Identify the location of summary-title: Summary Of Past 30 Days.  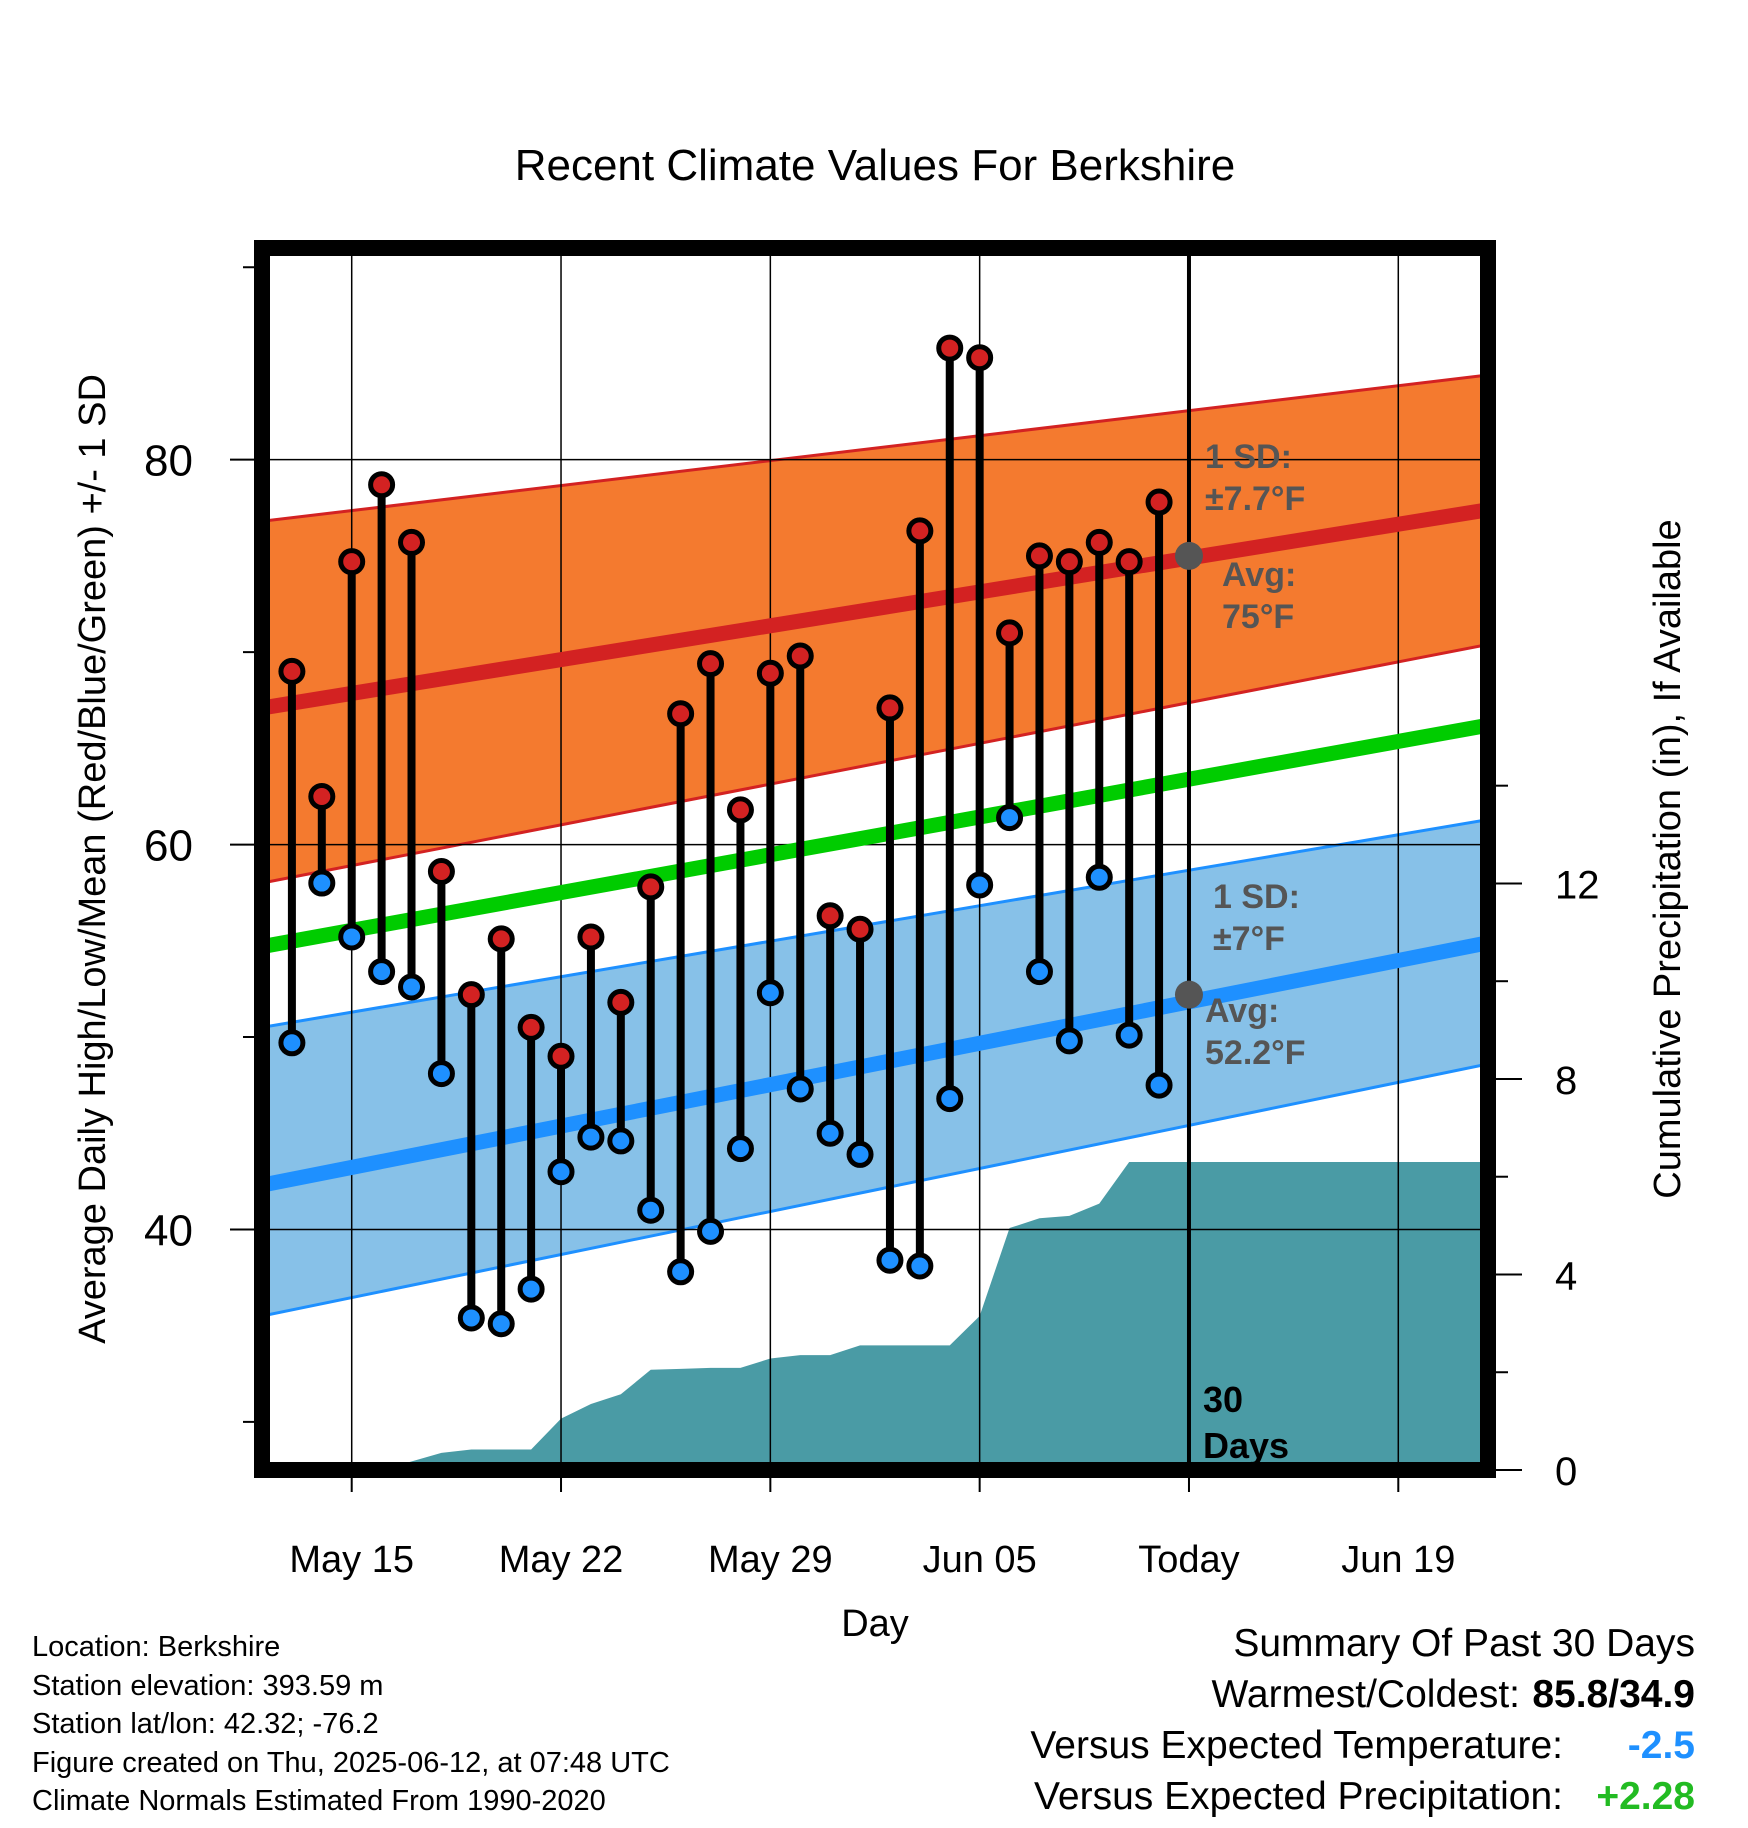
(1464, 1643).